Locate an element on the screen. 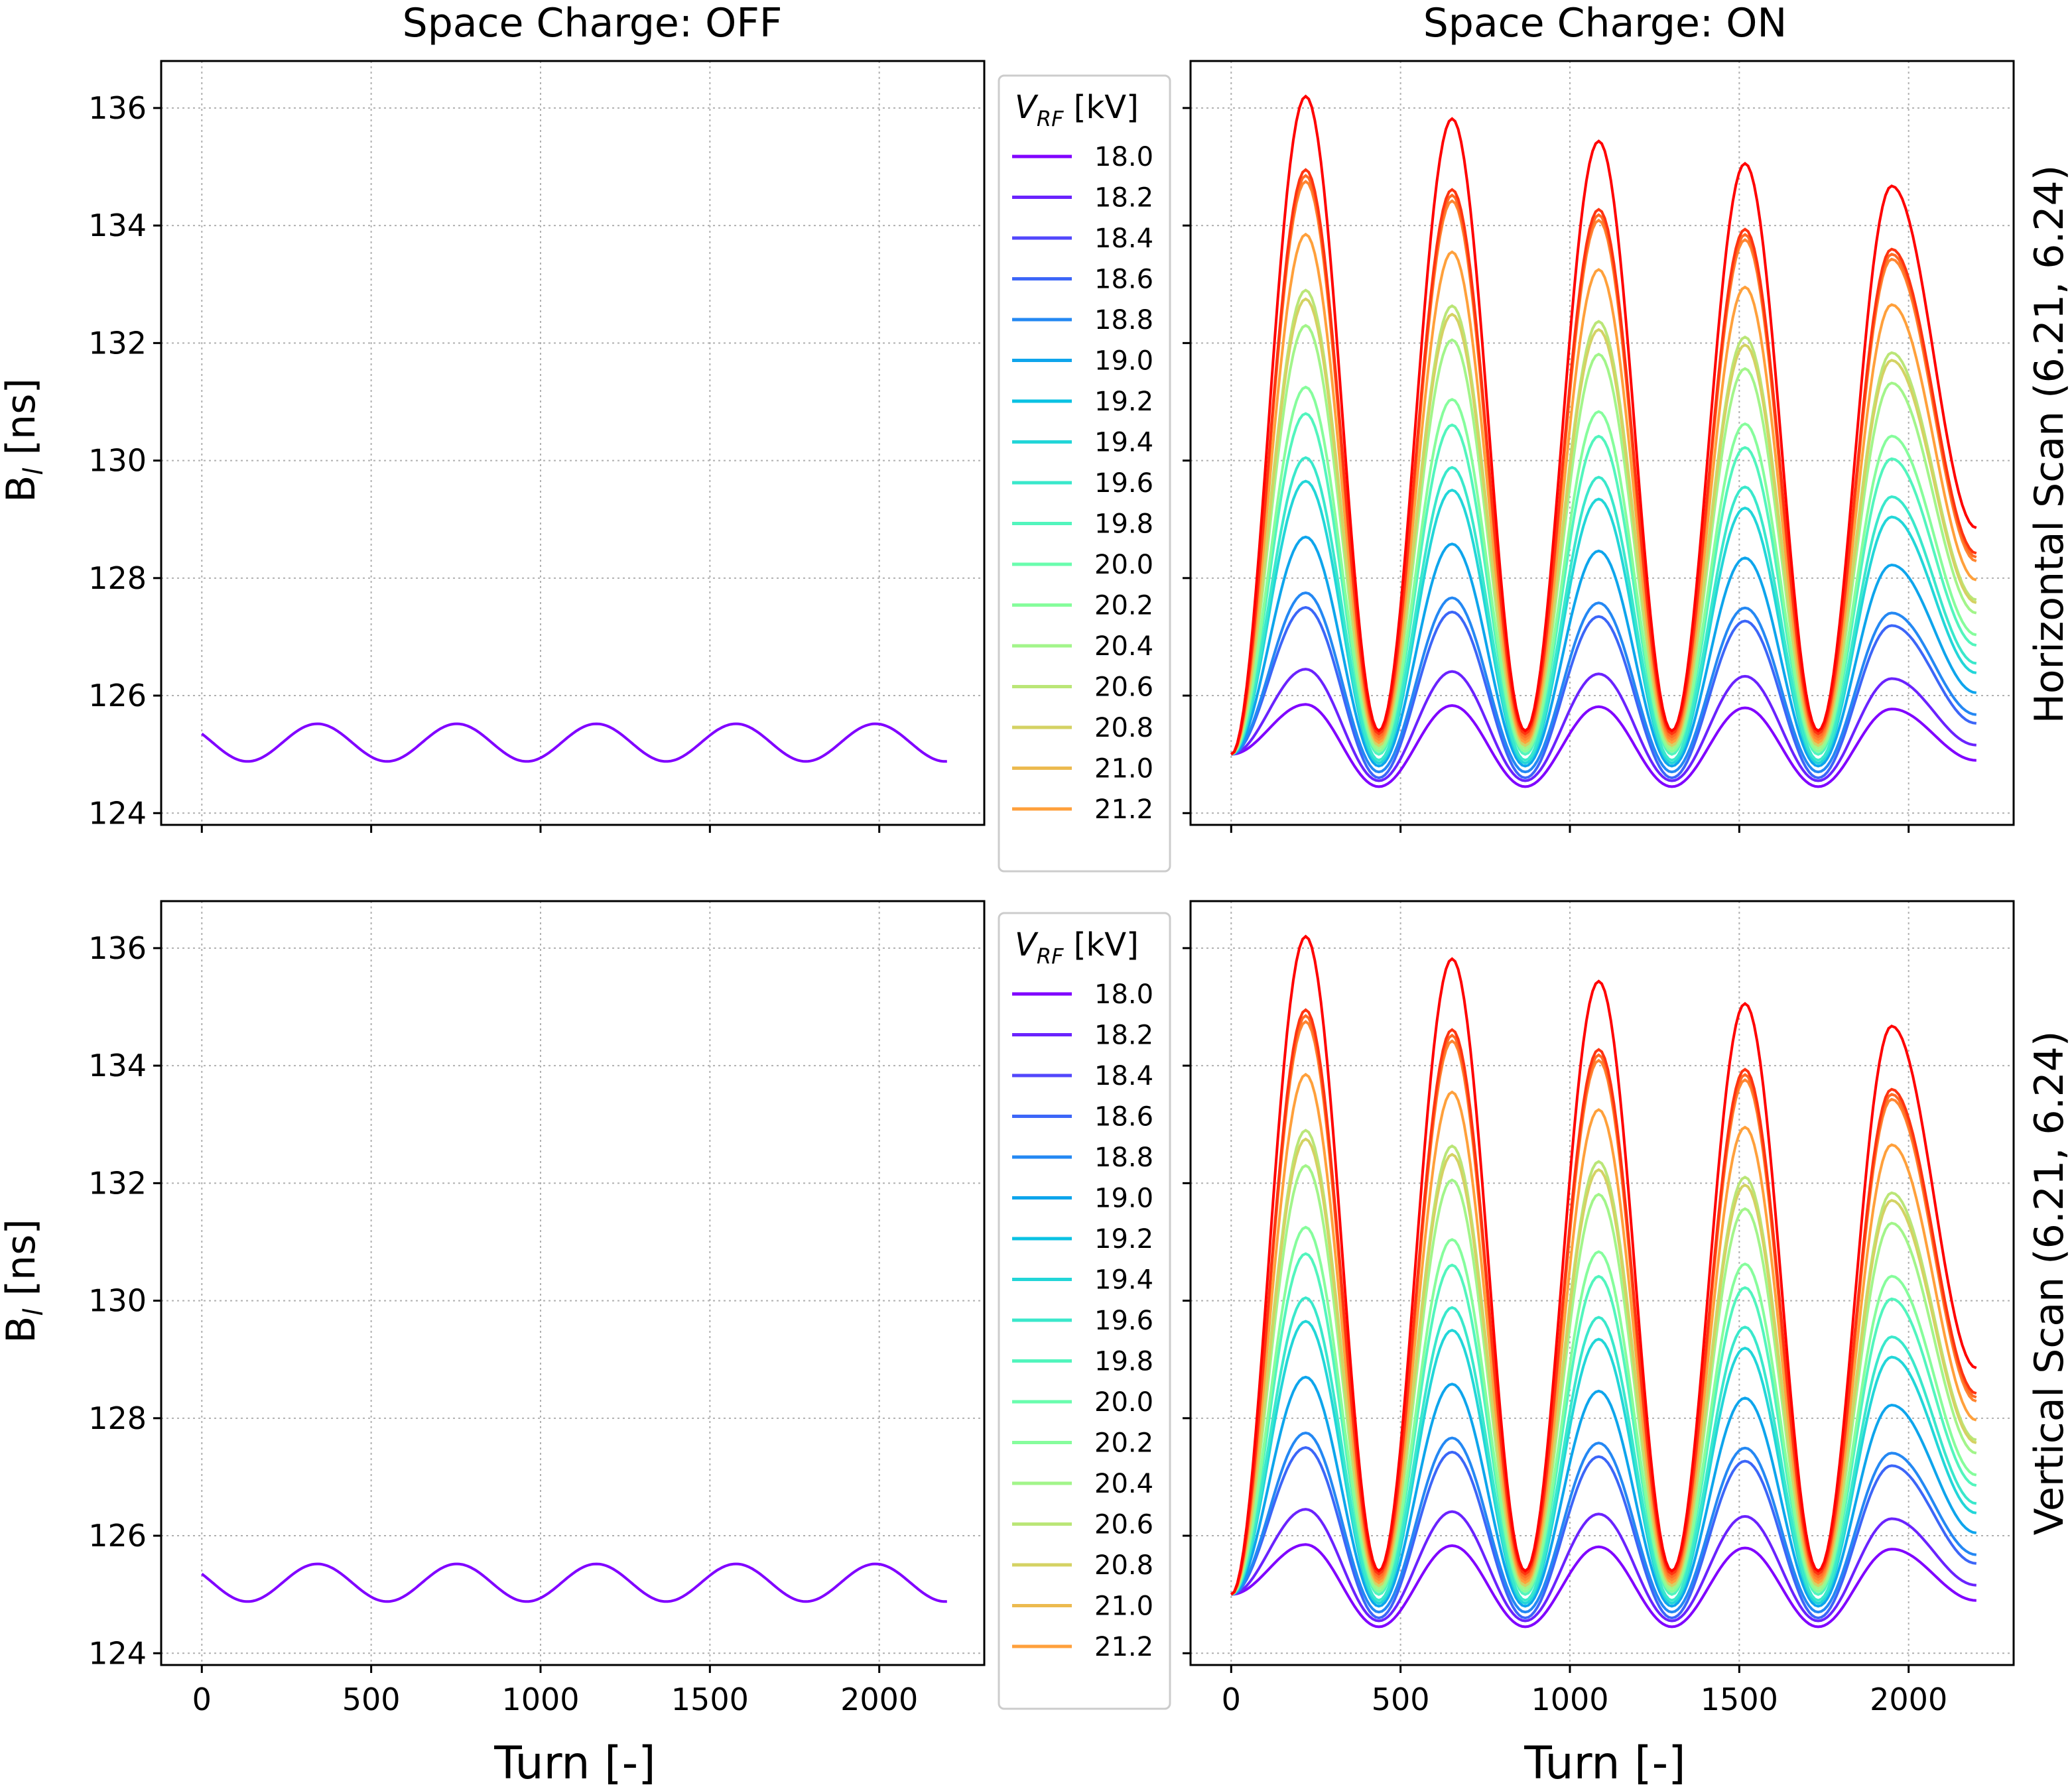 Image resolution: width=2072 pixels, height=1787 pixels. y-tick-label: 128 is located at coordinates (117, 578).